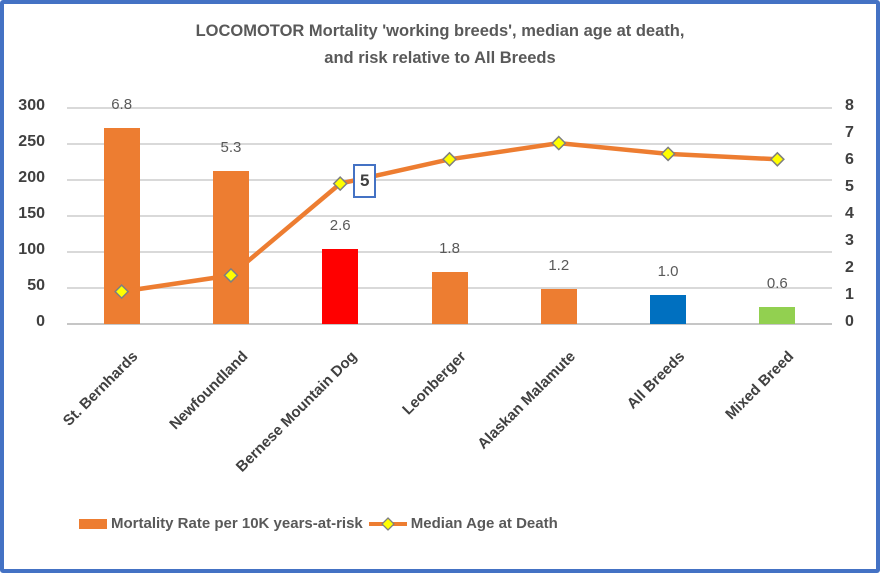  What do you see at coordinates (849, 186) in the screenshot?
I see `y-axis-tick-right: 5` at bounding box center [849, 186].